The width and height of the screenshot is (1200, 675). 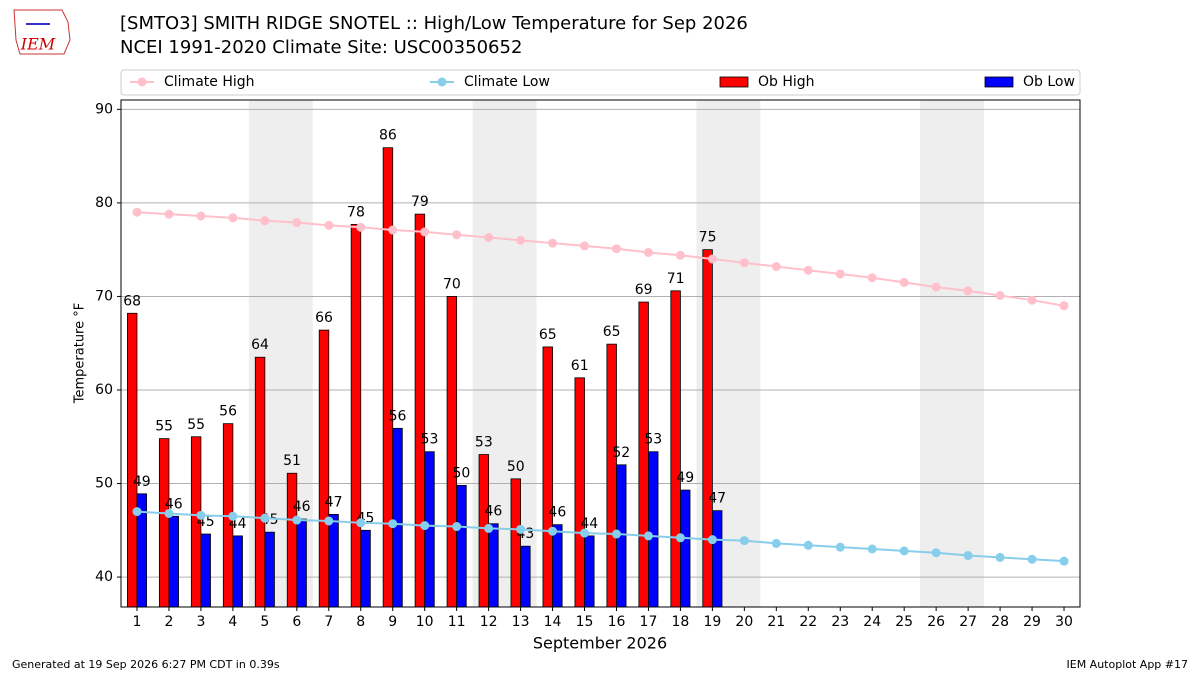 What do you see at coordinates (104, 577) in the screenshot?
I see `y-tick-label: 40` at bounding box center [104, 577].